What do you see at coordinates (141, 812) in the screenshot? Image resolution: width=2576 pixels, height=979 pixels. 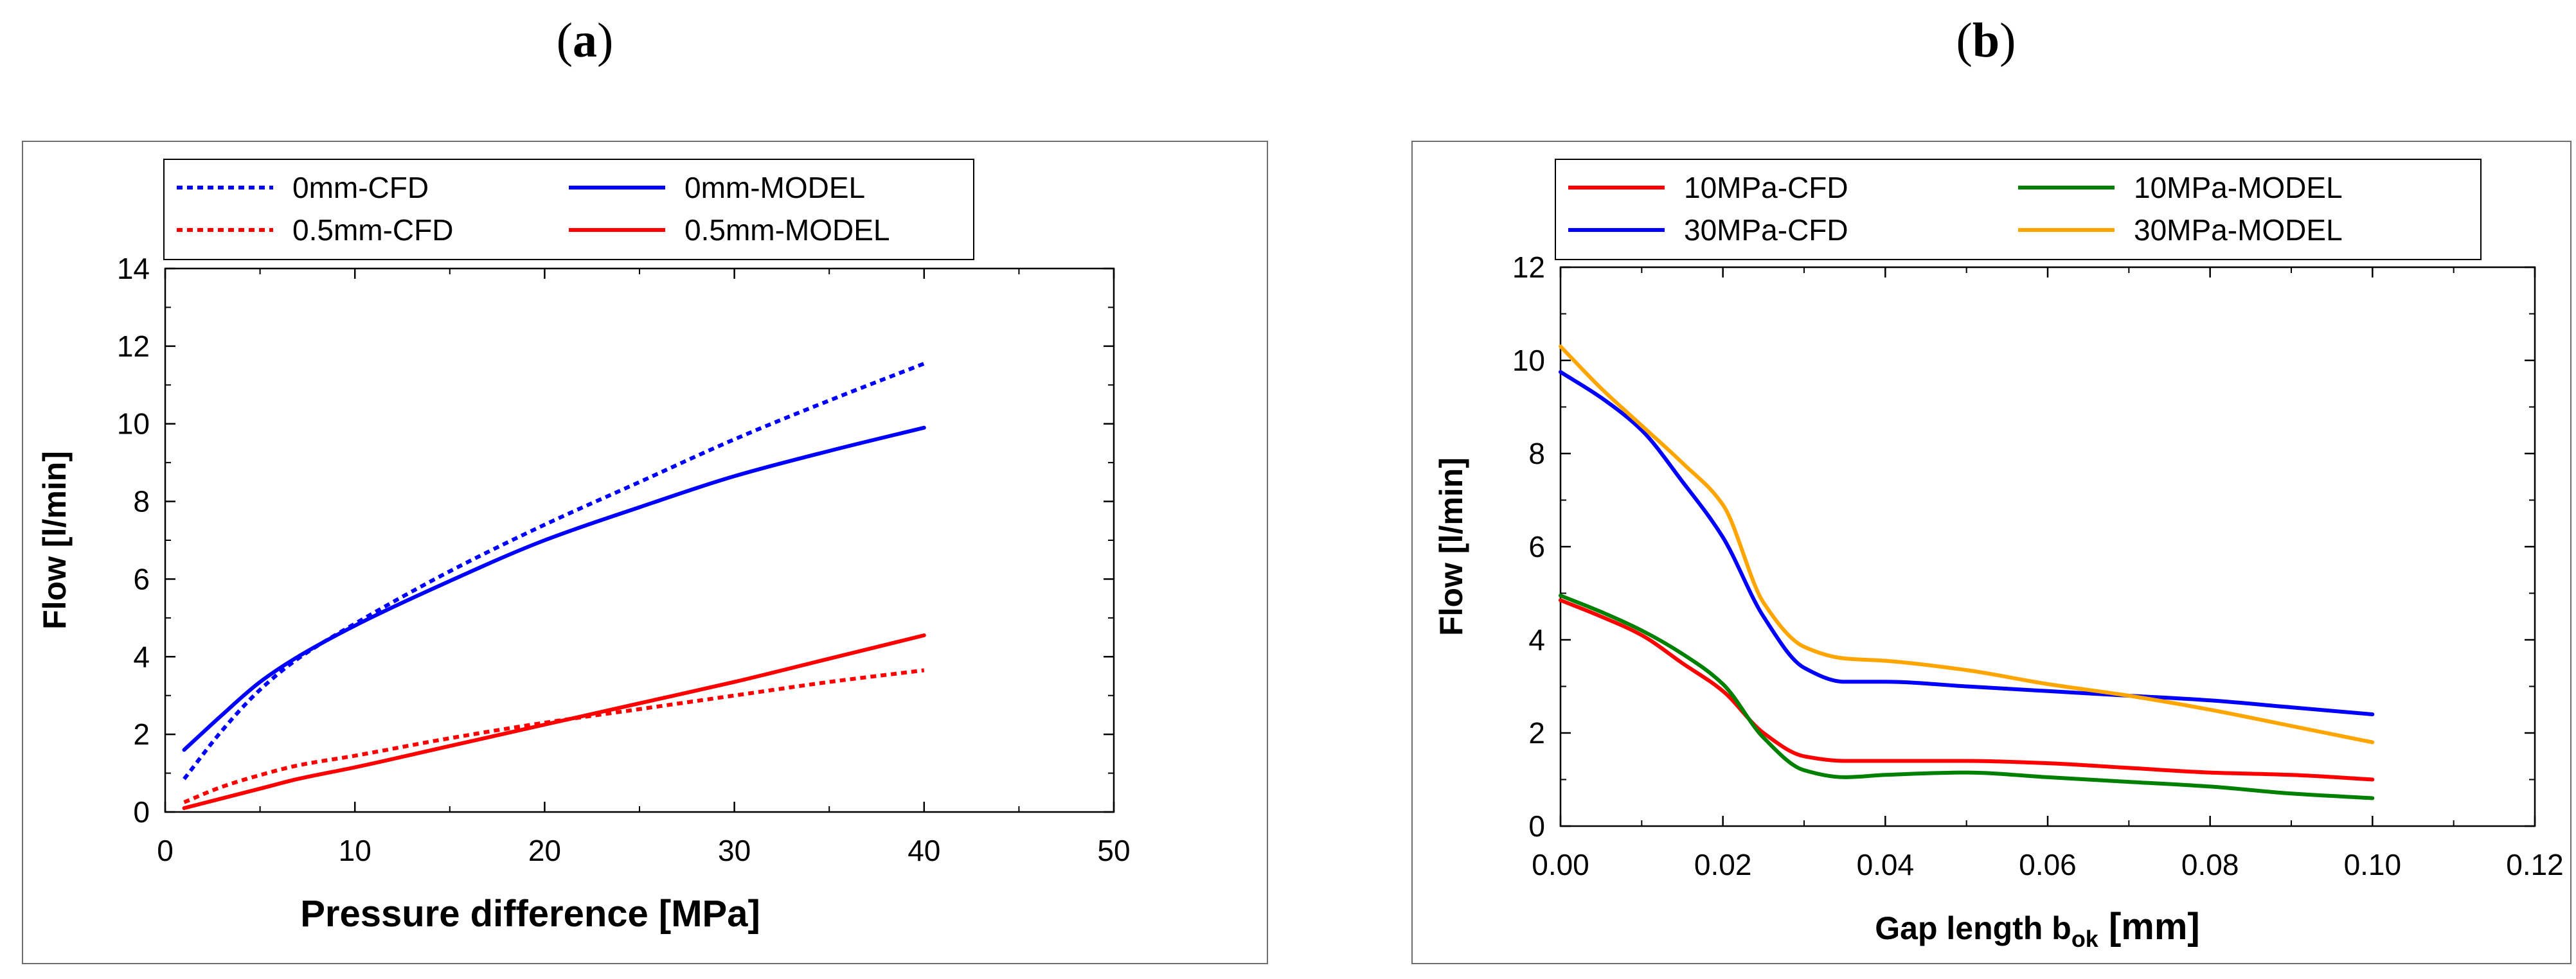 I see `chart-a-ytick-label: 0` at bounding box center [141, 812].